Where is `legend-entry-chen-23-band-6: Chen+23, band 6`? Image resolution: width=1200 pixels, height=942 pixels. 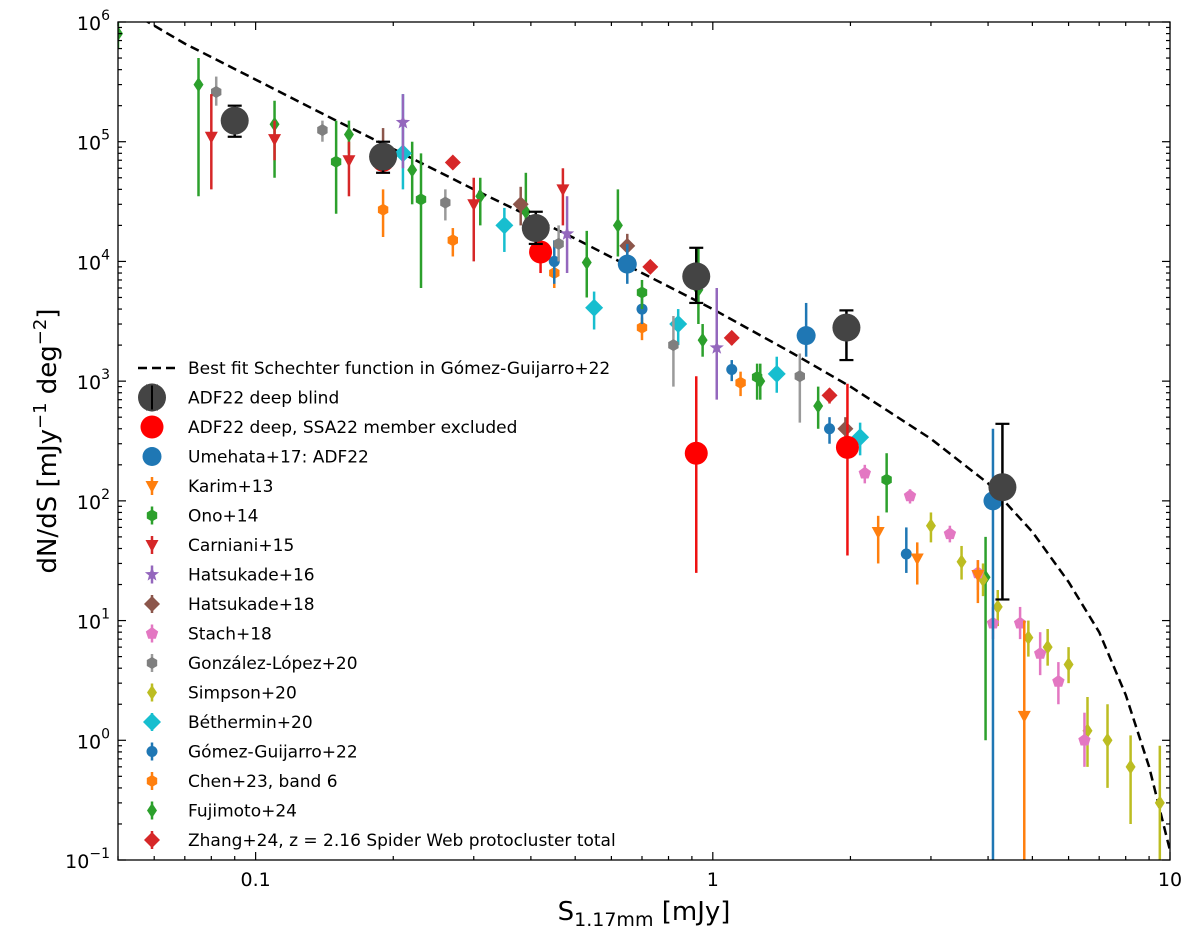 legend-entry-chen-23-band-6: Chen+23, band 6 is located at coordinates (242, 782).